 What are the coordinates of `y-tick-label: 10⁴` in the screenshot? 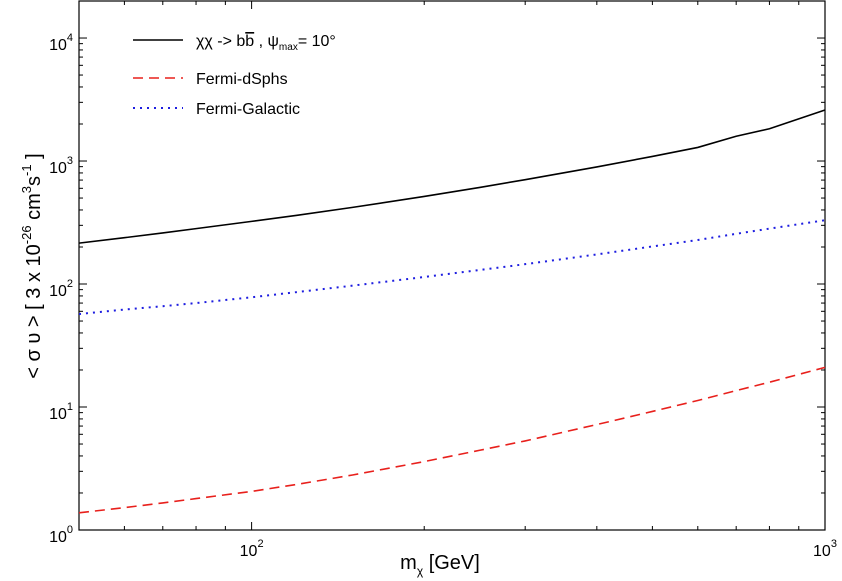 It's located at (61, 43).